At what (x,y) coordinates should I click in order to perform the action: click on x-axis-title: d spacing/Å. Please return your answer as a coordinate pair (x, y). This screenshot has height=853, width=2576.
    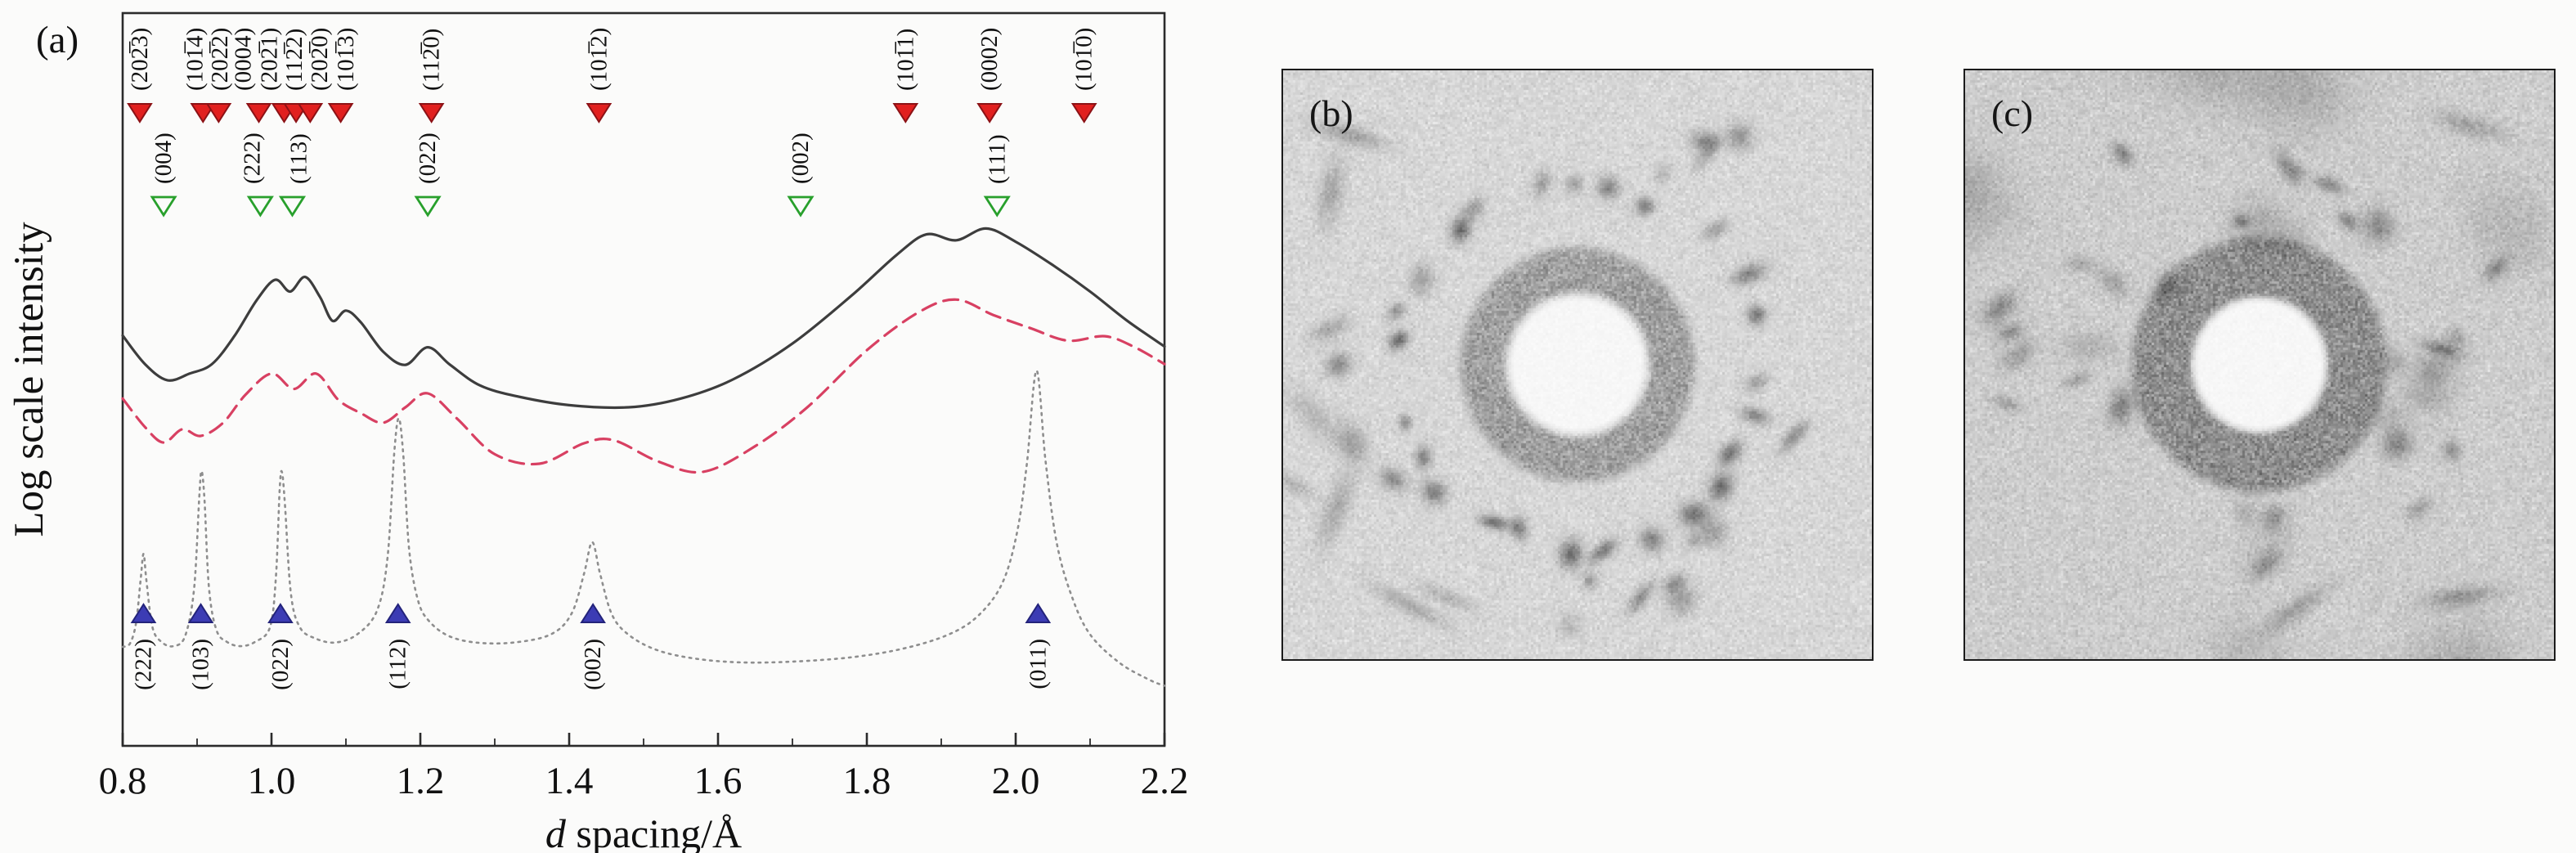
    Looking at the image, I should click on (643, 831).